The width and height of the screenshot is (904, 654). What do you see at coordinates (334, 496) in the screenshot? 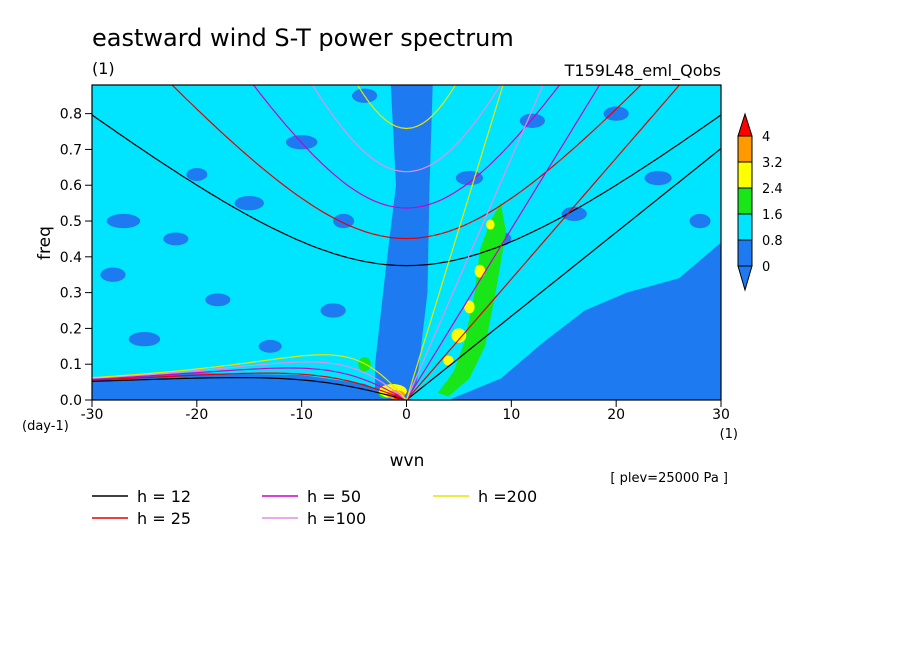
I see `legend-label: h = 50` at bounding box center [334, 496].